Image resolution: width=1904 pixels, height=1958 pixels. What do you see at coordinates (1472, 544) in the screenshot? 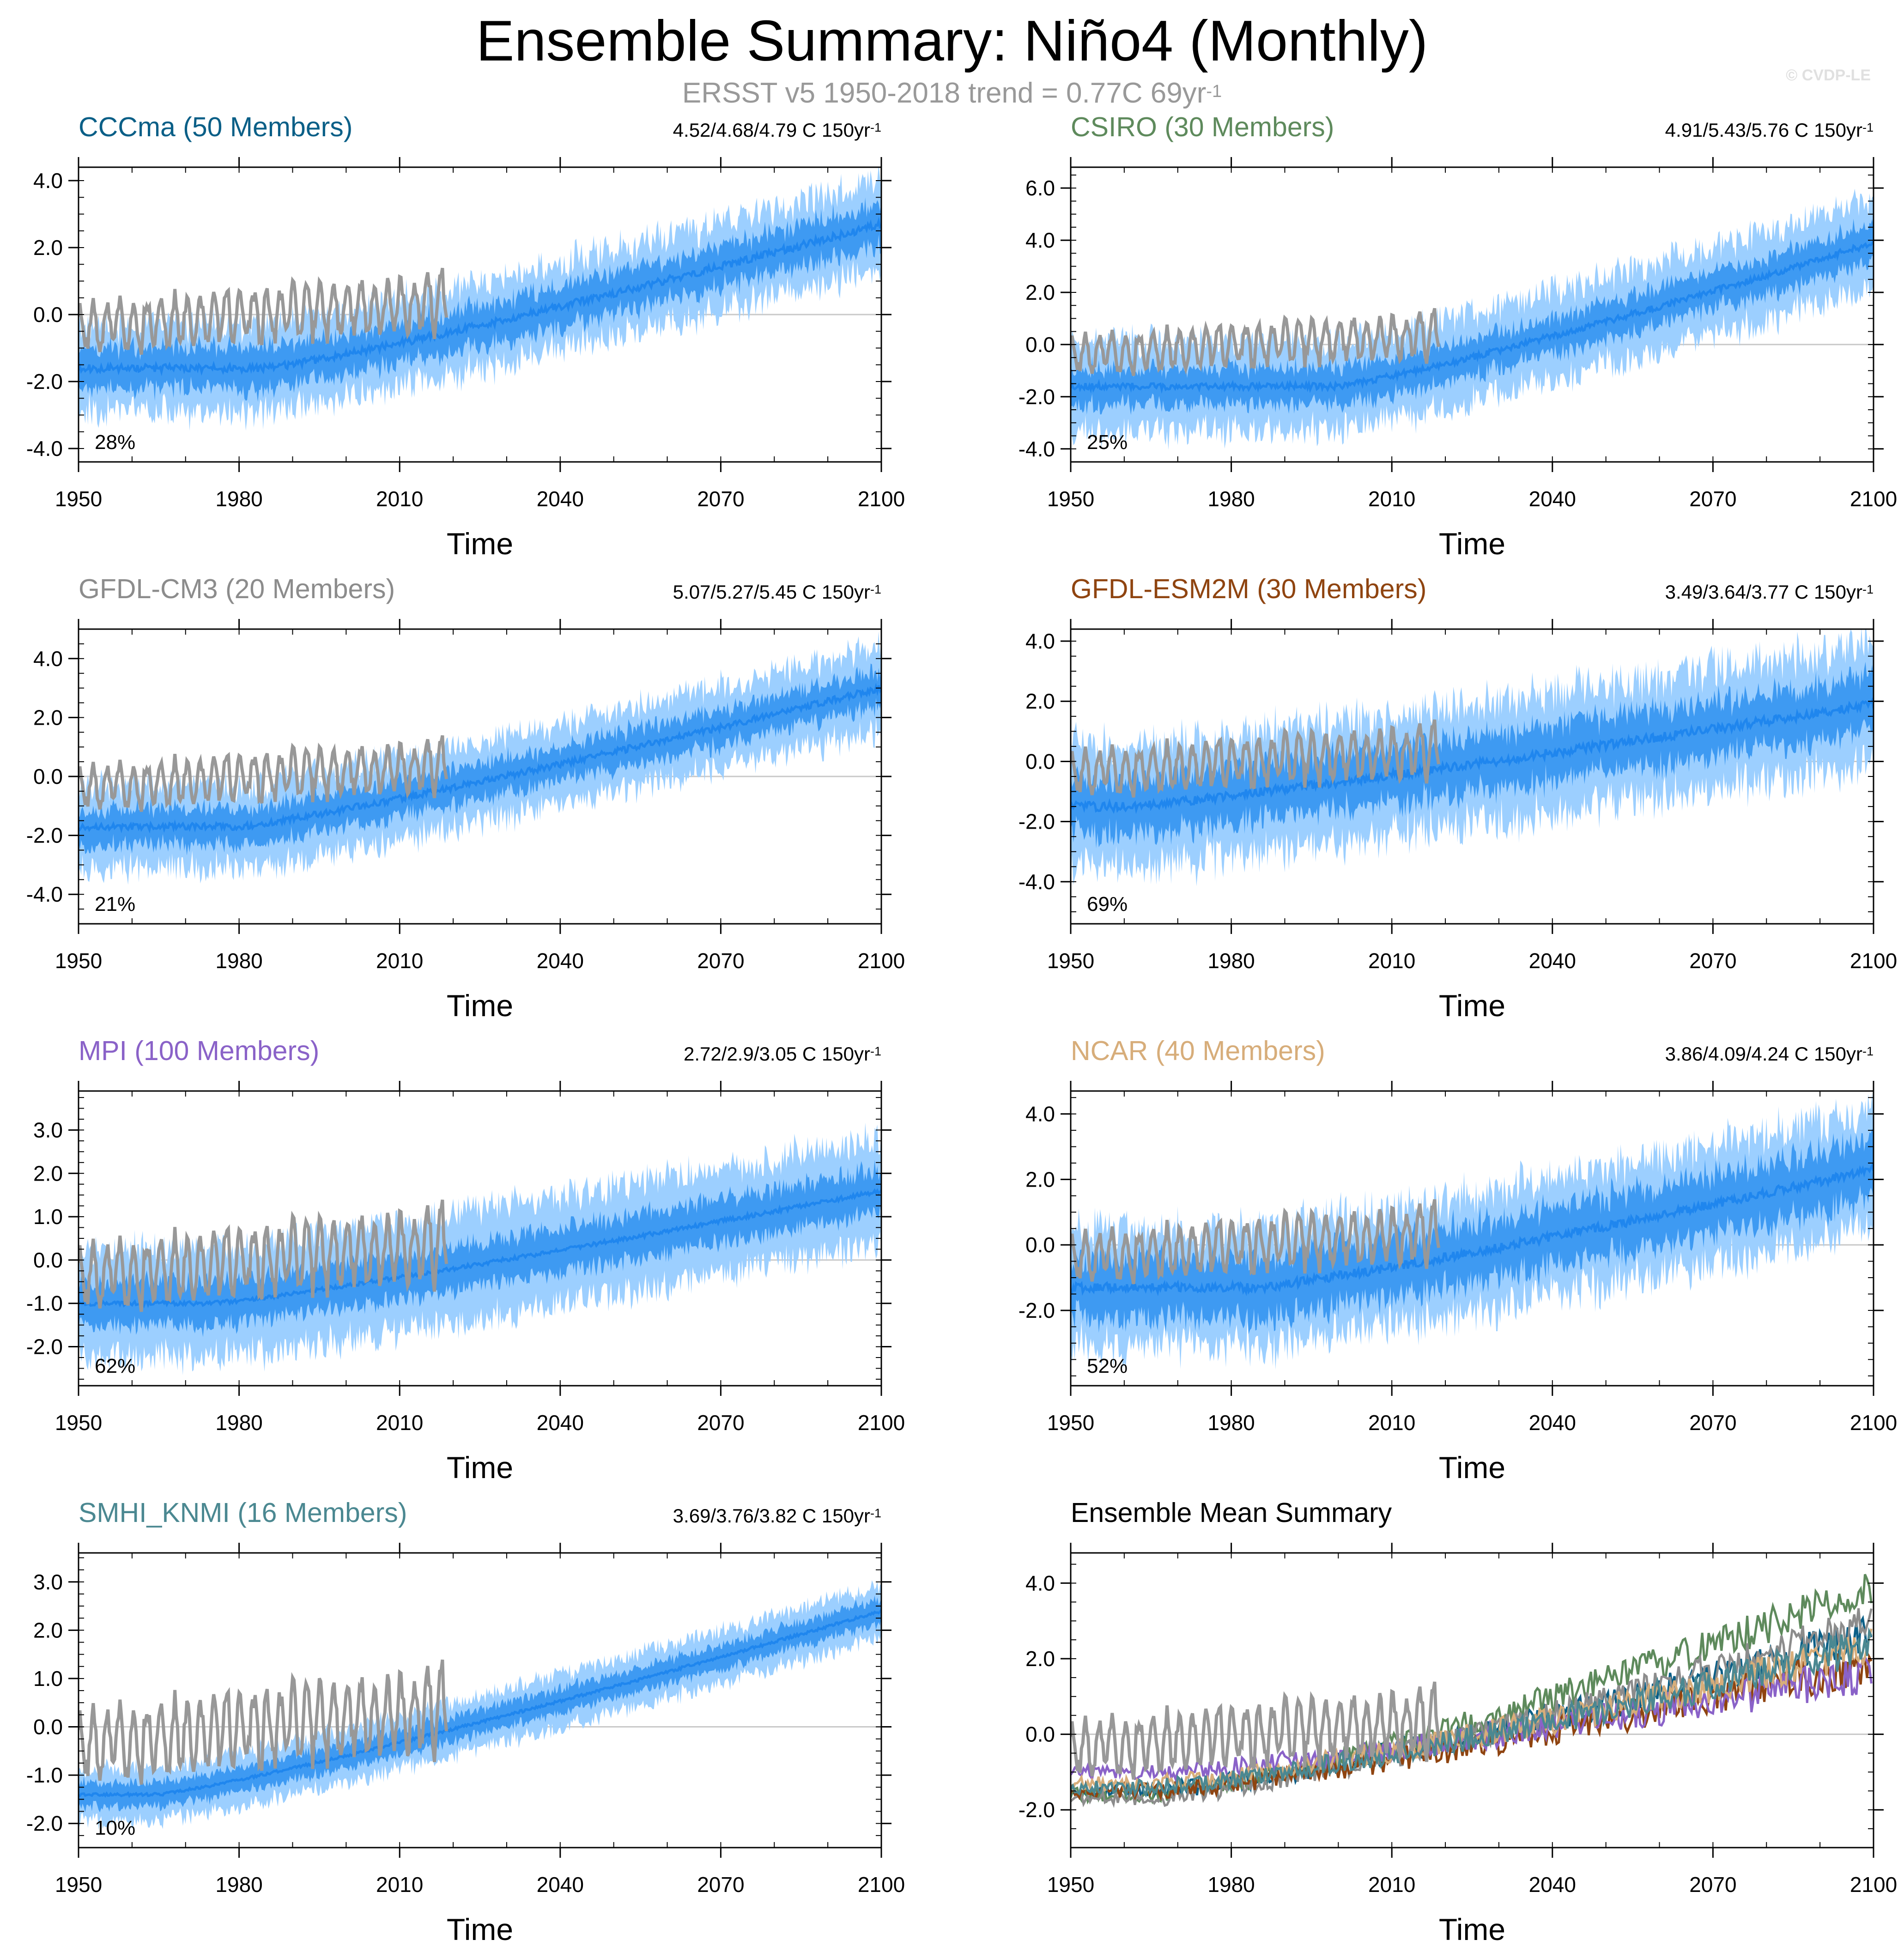
I see `x-axis-label: Time` at bounding box center [1472, 544].